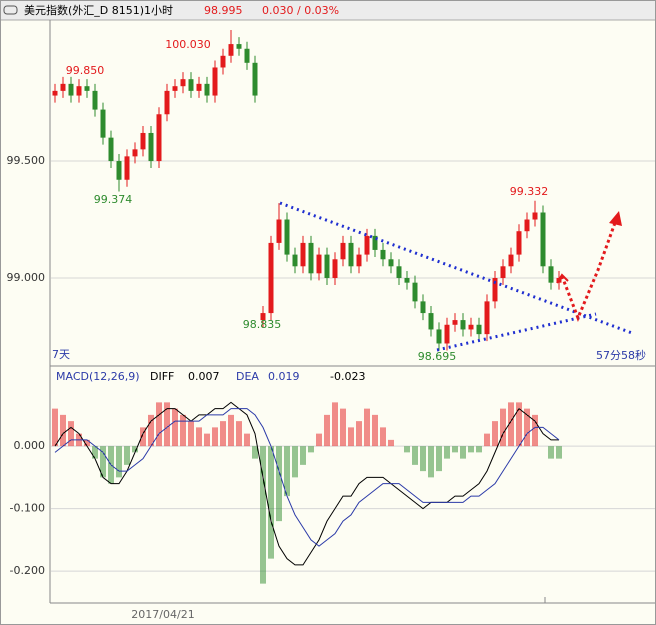 Image resolution: width=656 pixels, height=625 pixels. Describe the element at coordinates (284, 376) in the screenshot. I see `dea-value: 0.019` at that location.